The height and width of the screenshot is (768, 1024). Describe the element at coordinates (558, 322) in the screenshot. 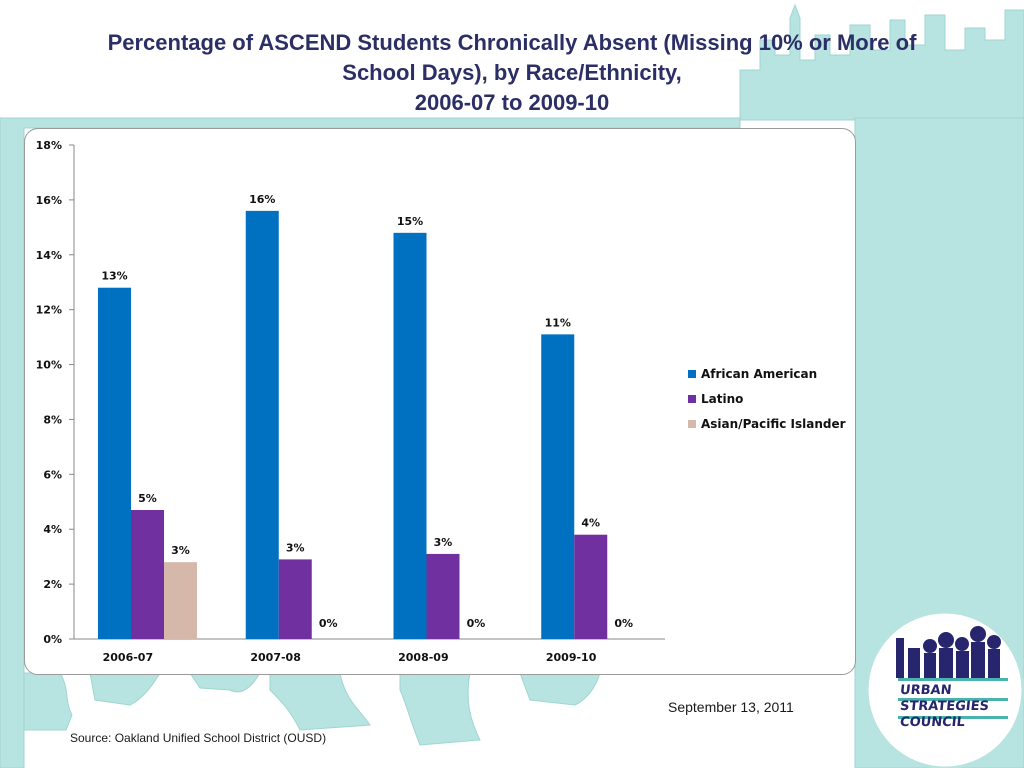

I see `data-label: 11%` at that location.